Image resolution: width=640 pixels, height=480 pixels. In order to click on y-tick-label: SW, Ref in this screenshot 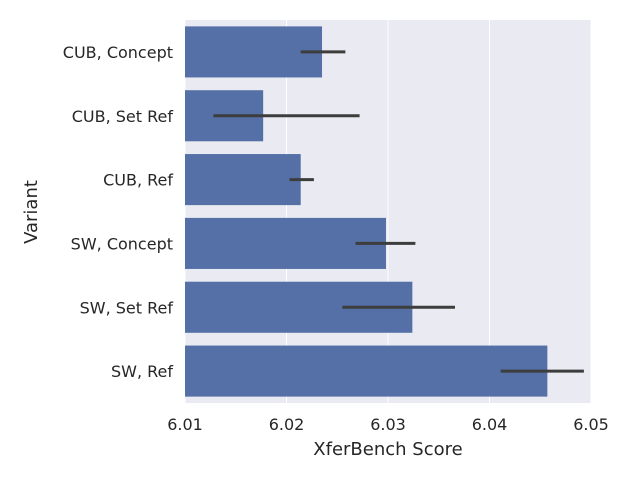, I will do `click(142, 371)`.